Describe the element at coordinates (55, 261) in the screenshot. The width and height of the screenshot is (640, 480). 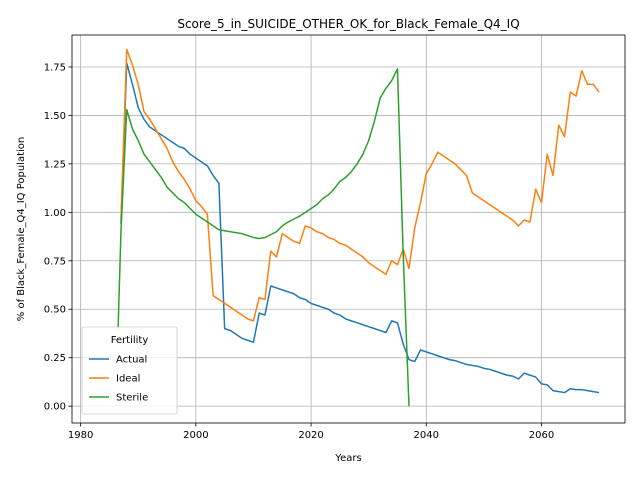
I see `y-tick-label: 0.75` at that location.